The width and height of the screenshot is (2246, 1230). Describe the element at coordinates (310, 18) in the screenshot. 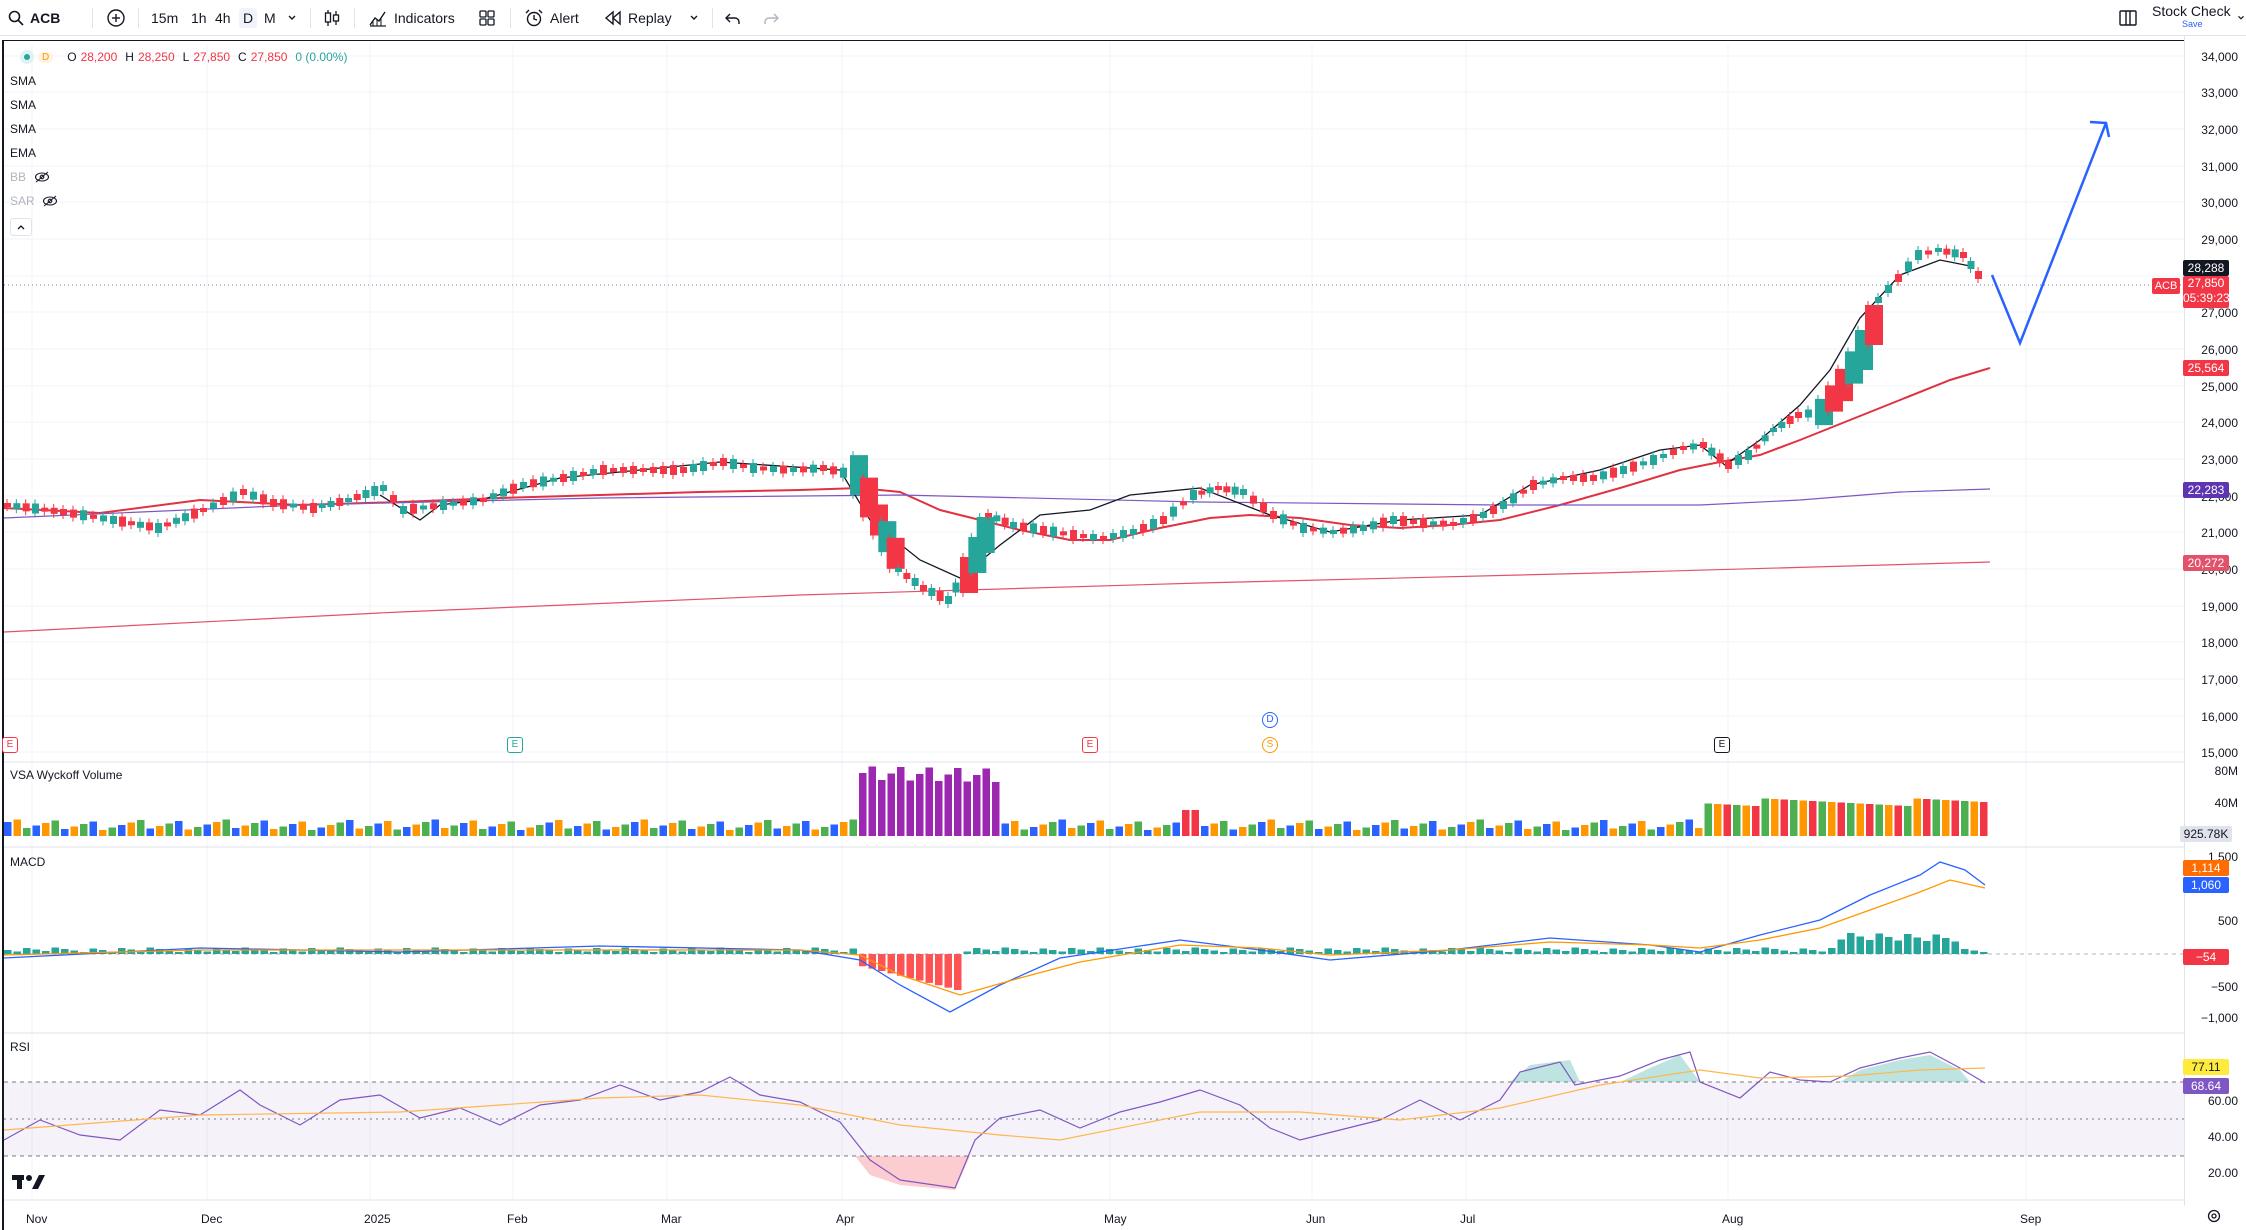

I see `divider` at that location.